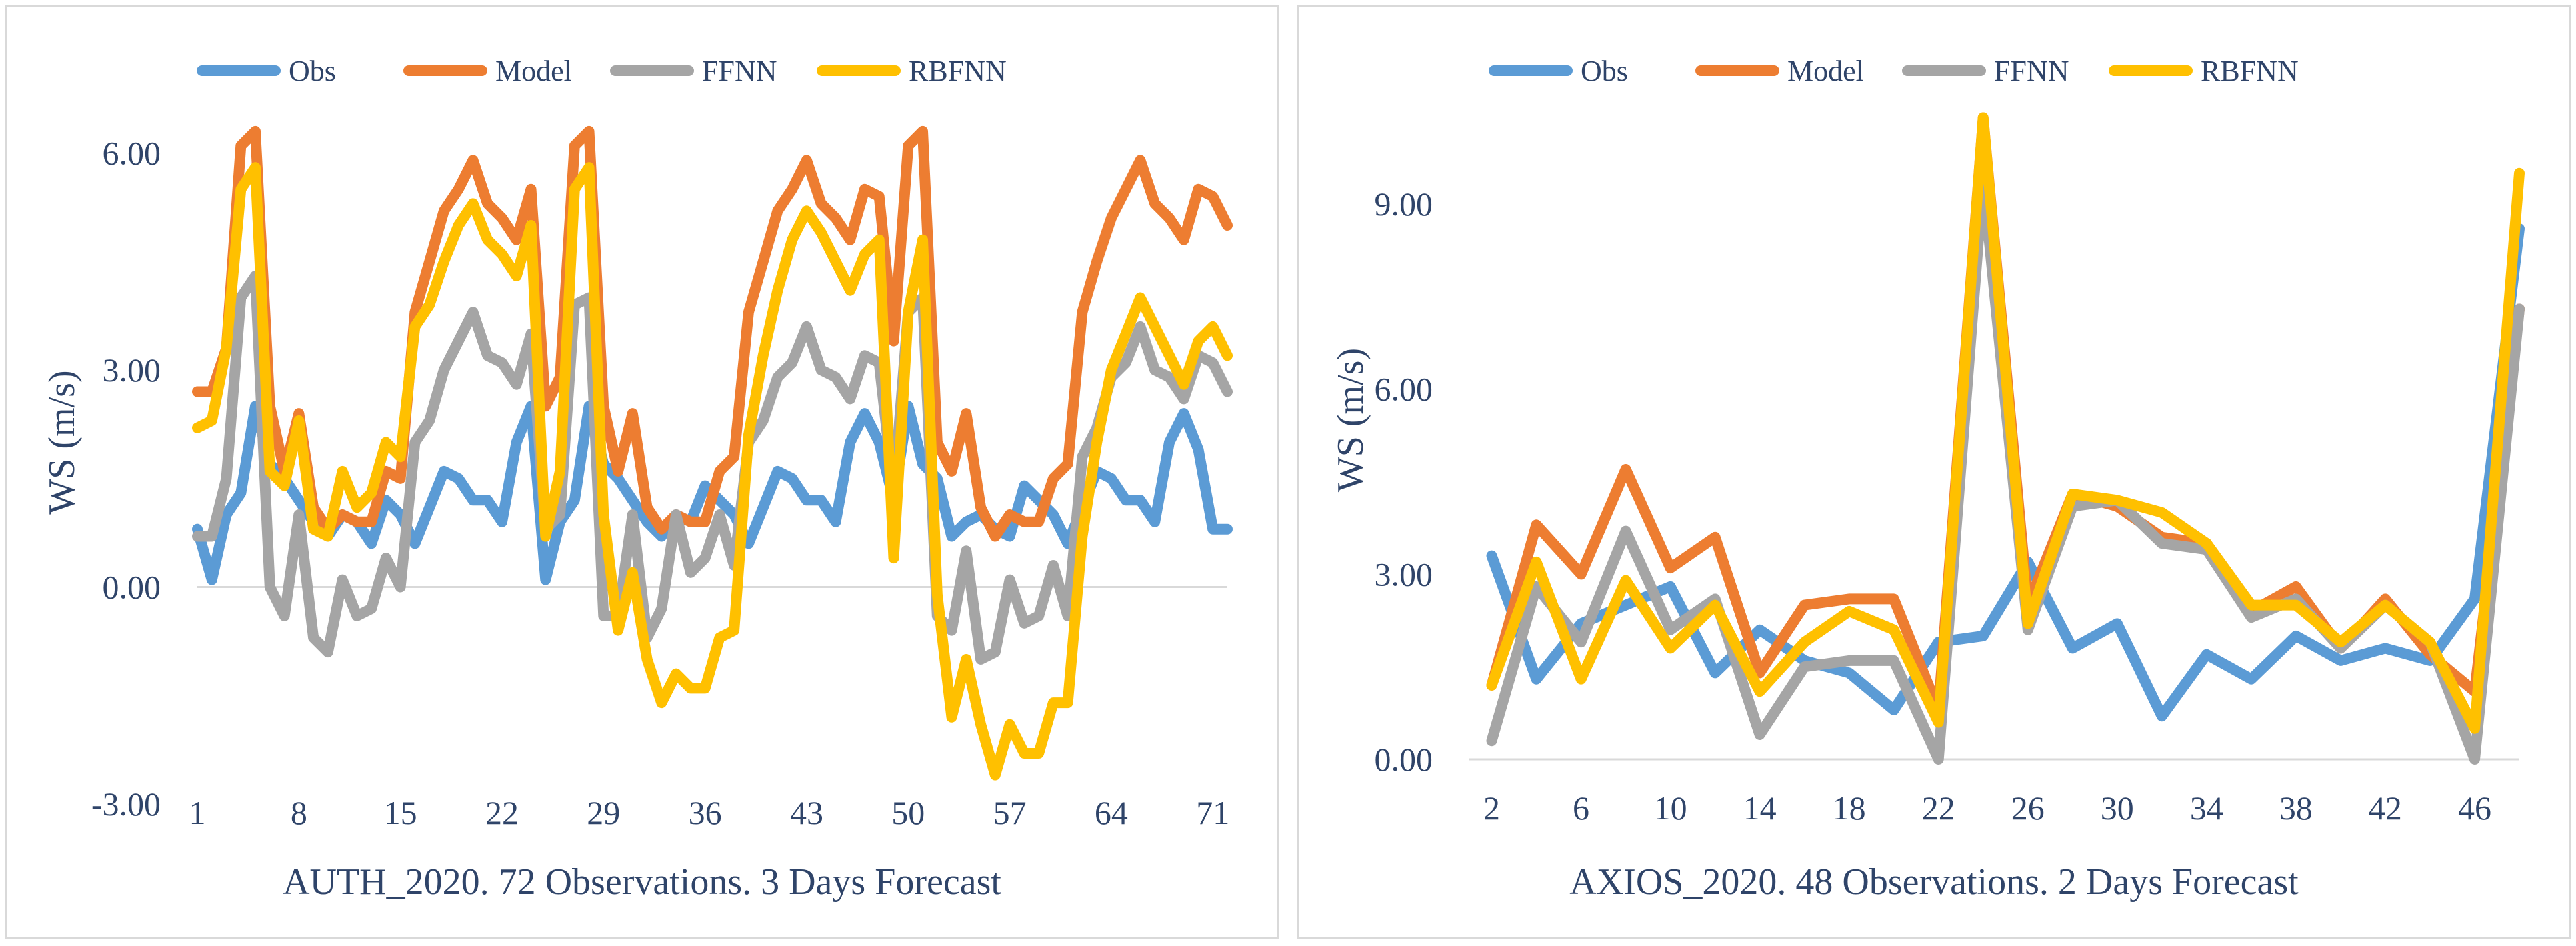 This screenshot has height=946, width=2576. What do you see at coordinates (705, 812) in the screenshot?
I see `x-tick-label: 36` at bounding box center [705, 812].